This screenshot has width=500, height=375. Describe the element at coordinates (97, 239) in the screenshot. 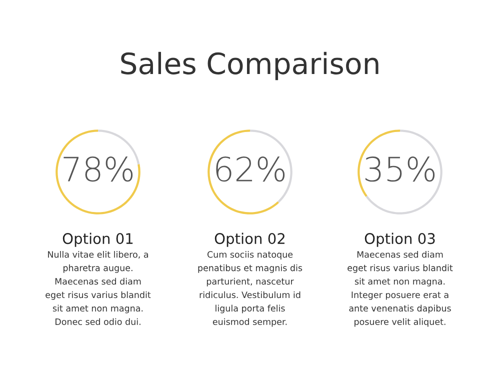

I see `text: Option 01` at that location.